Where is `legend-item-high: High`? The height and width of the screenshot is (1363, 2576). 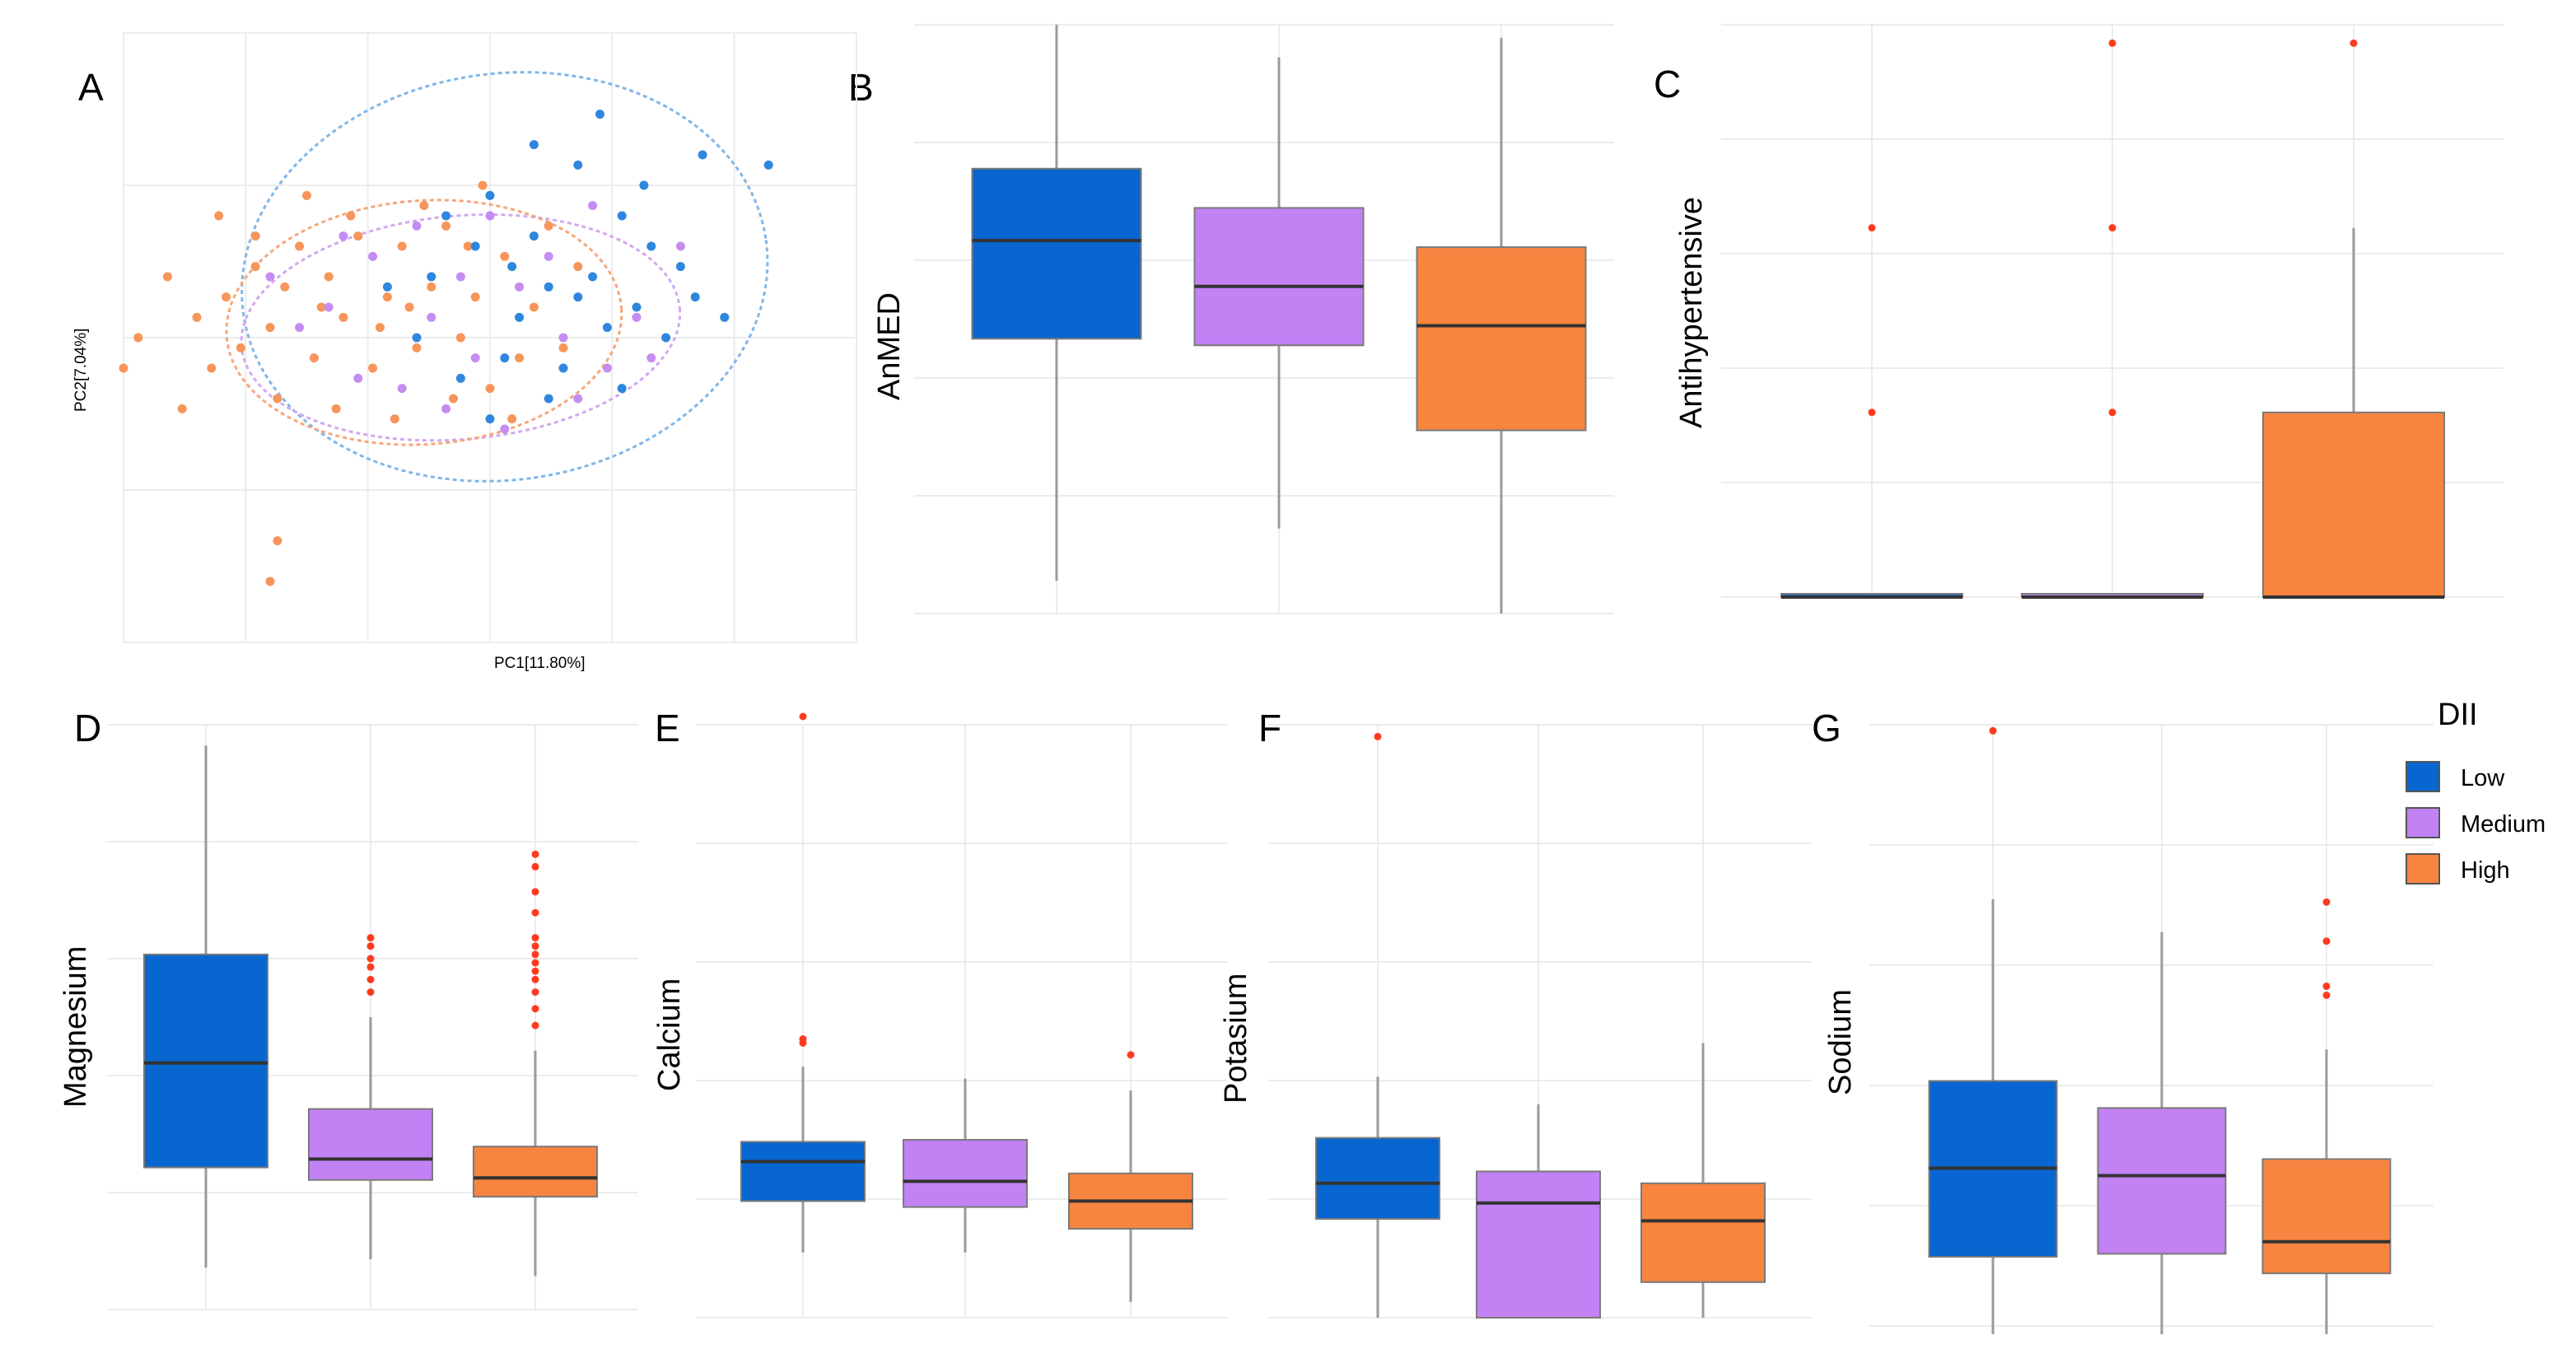 legend-item-high: High is located at coordinates (2458, 869).